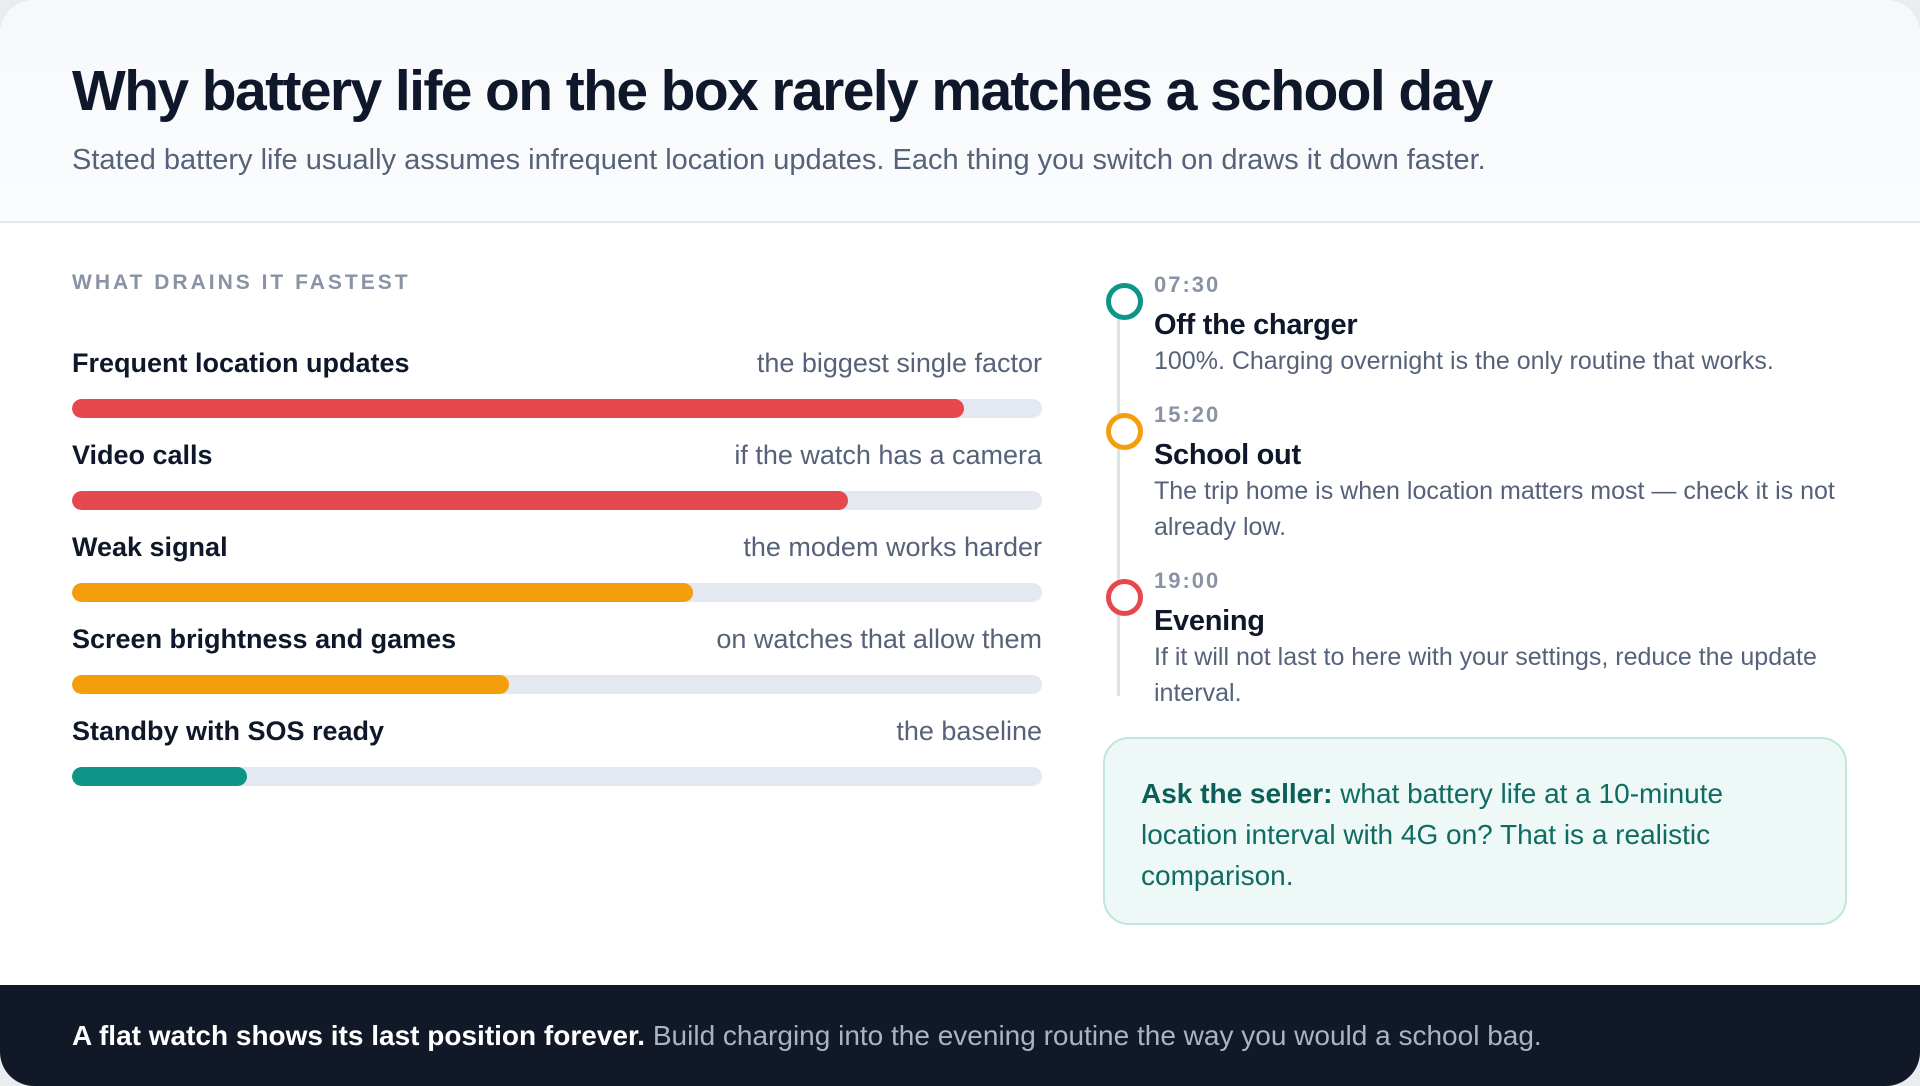 Image resolution: width=1920 pixels, height=1086 pixels. I want to click on drain-note: the biggest single factor, so click(899, 363).